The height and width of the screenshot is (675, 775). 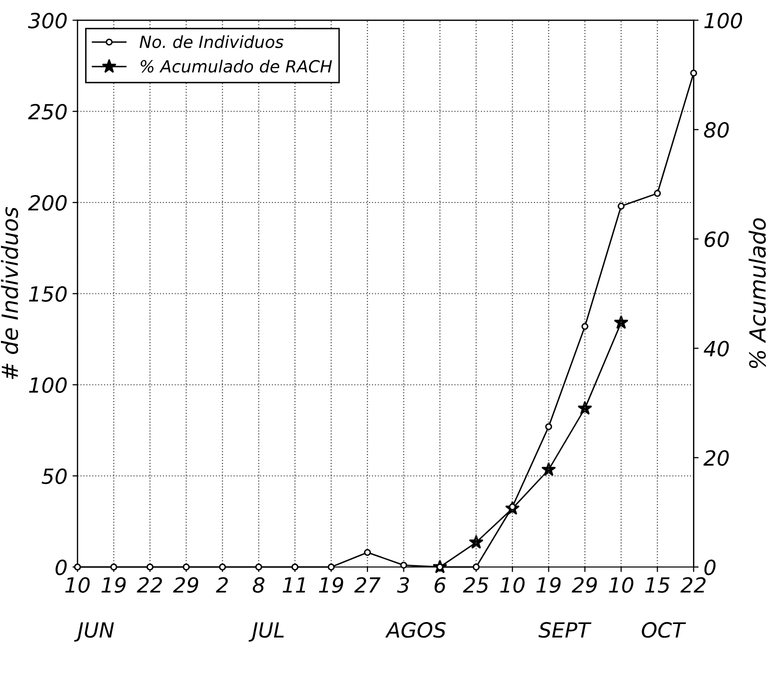 I want to click on x-tick-label: 25, so click(x=475, y=585).